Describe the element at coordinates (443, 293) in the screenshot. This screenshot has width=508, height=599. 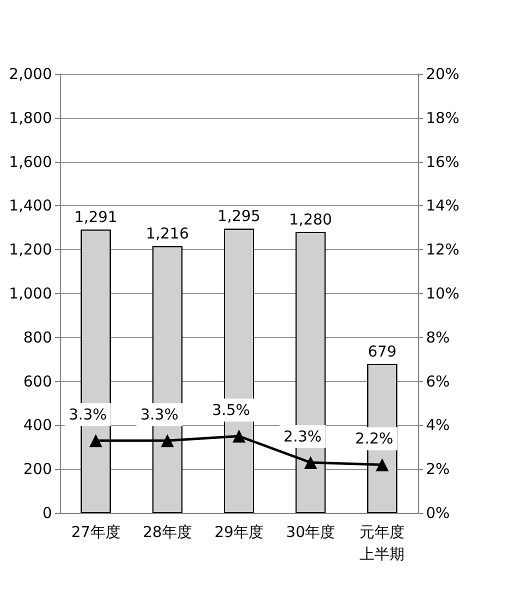
I see `y2-tick-label: 10%` at that location.